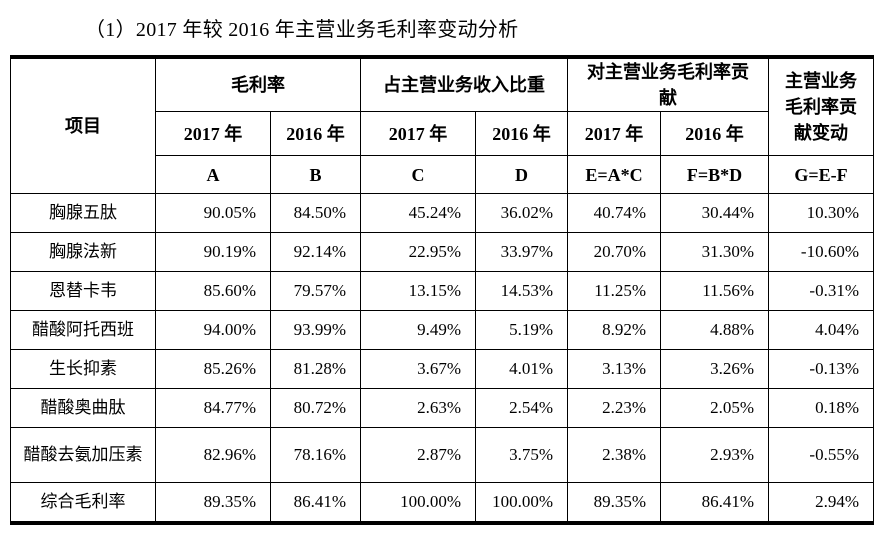  I want to click on cell-value: 8.92%, so click(614, 330).